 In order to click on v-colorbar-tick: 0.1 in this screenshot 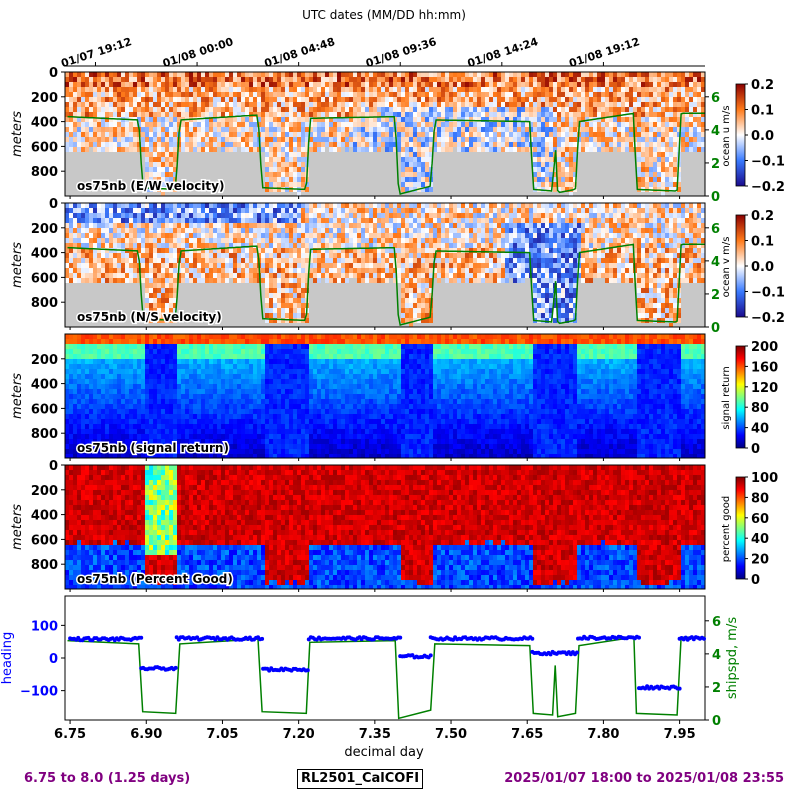, I will do `click(762, 242)`.